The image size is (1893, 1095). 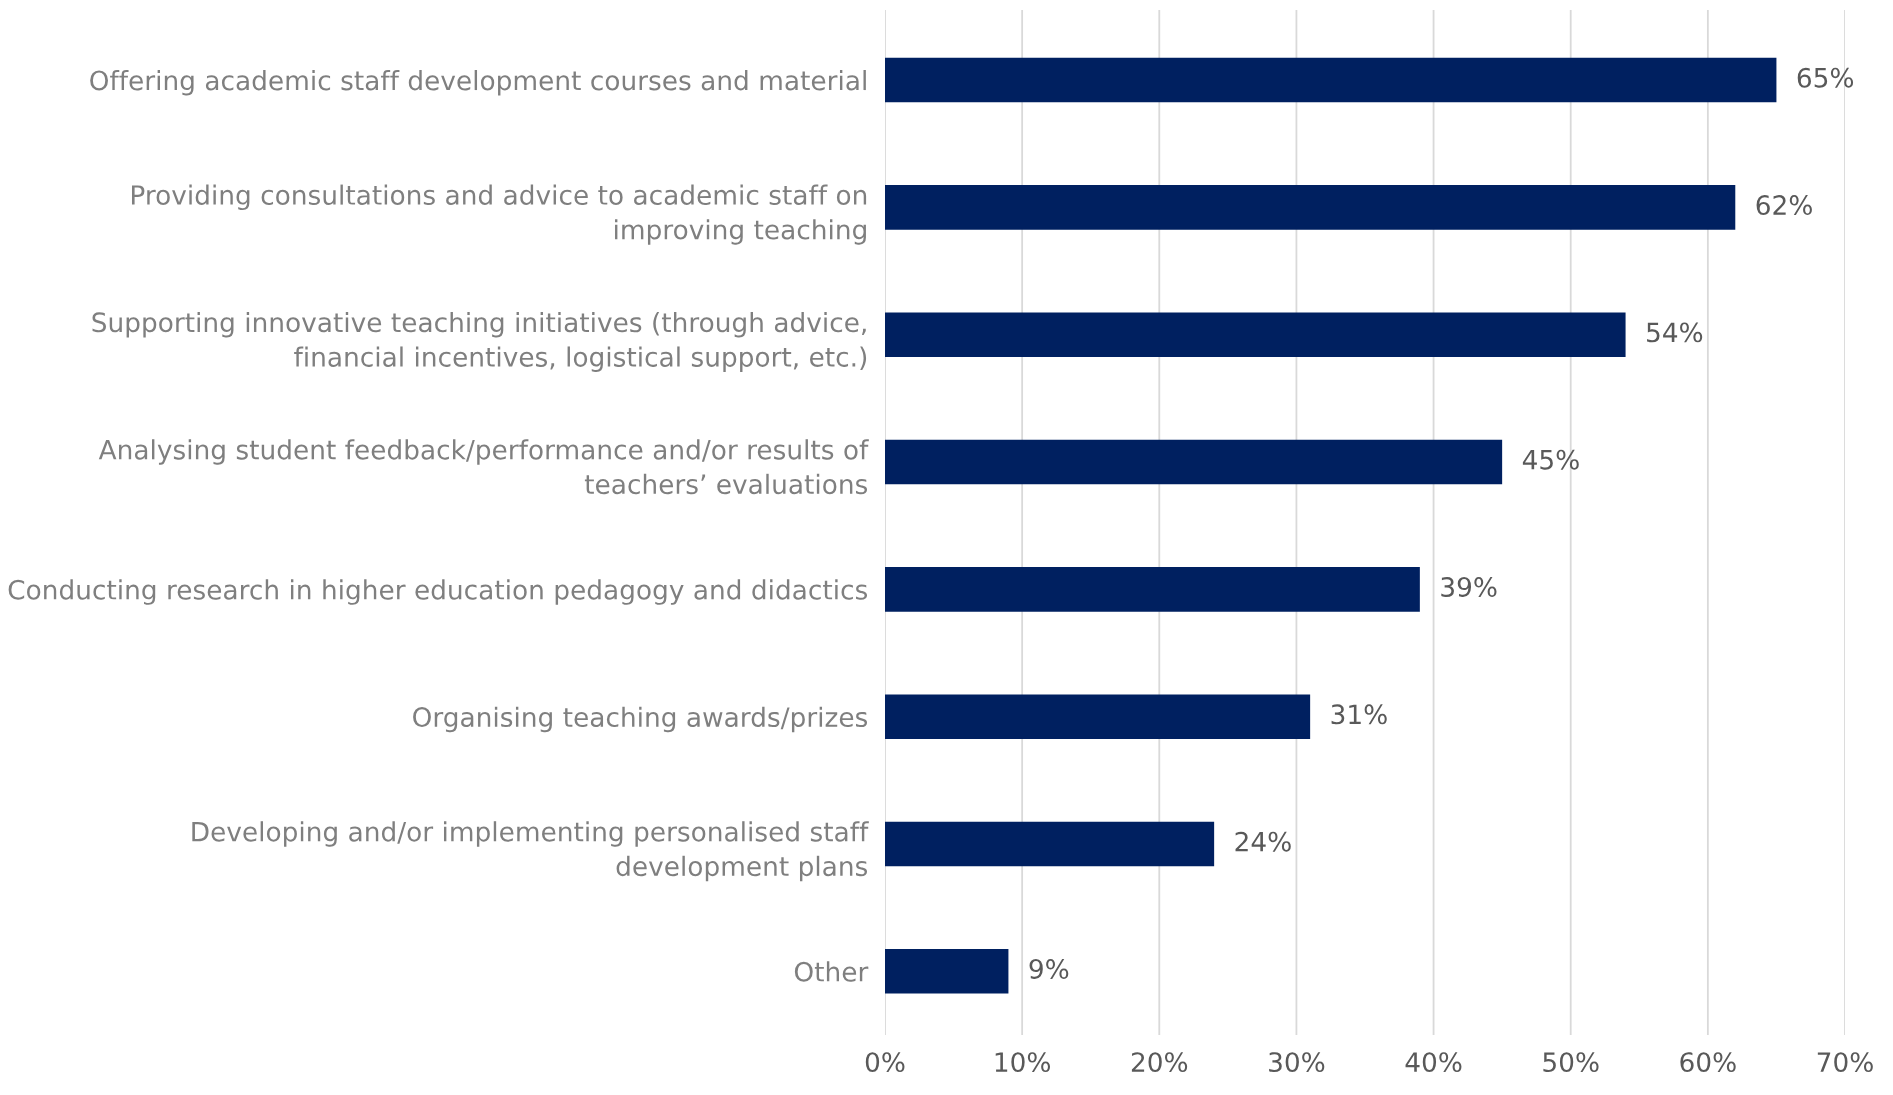 I want to click on data-label: 62%, so click(x=1784, y=205).